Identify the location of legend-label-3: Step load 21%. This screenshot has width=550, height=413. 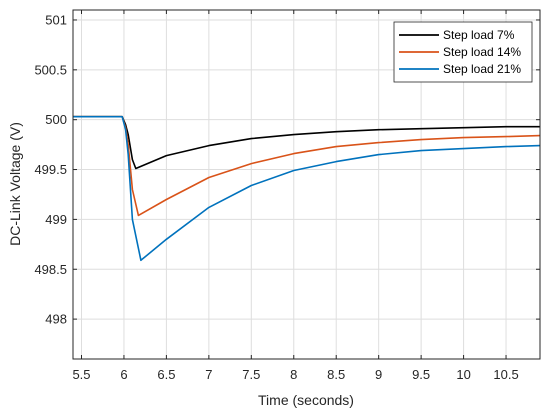
(482, 69).